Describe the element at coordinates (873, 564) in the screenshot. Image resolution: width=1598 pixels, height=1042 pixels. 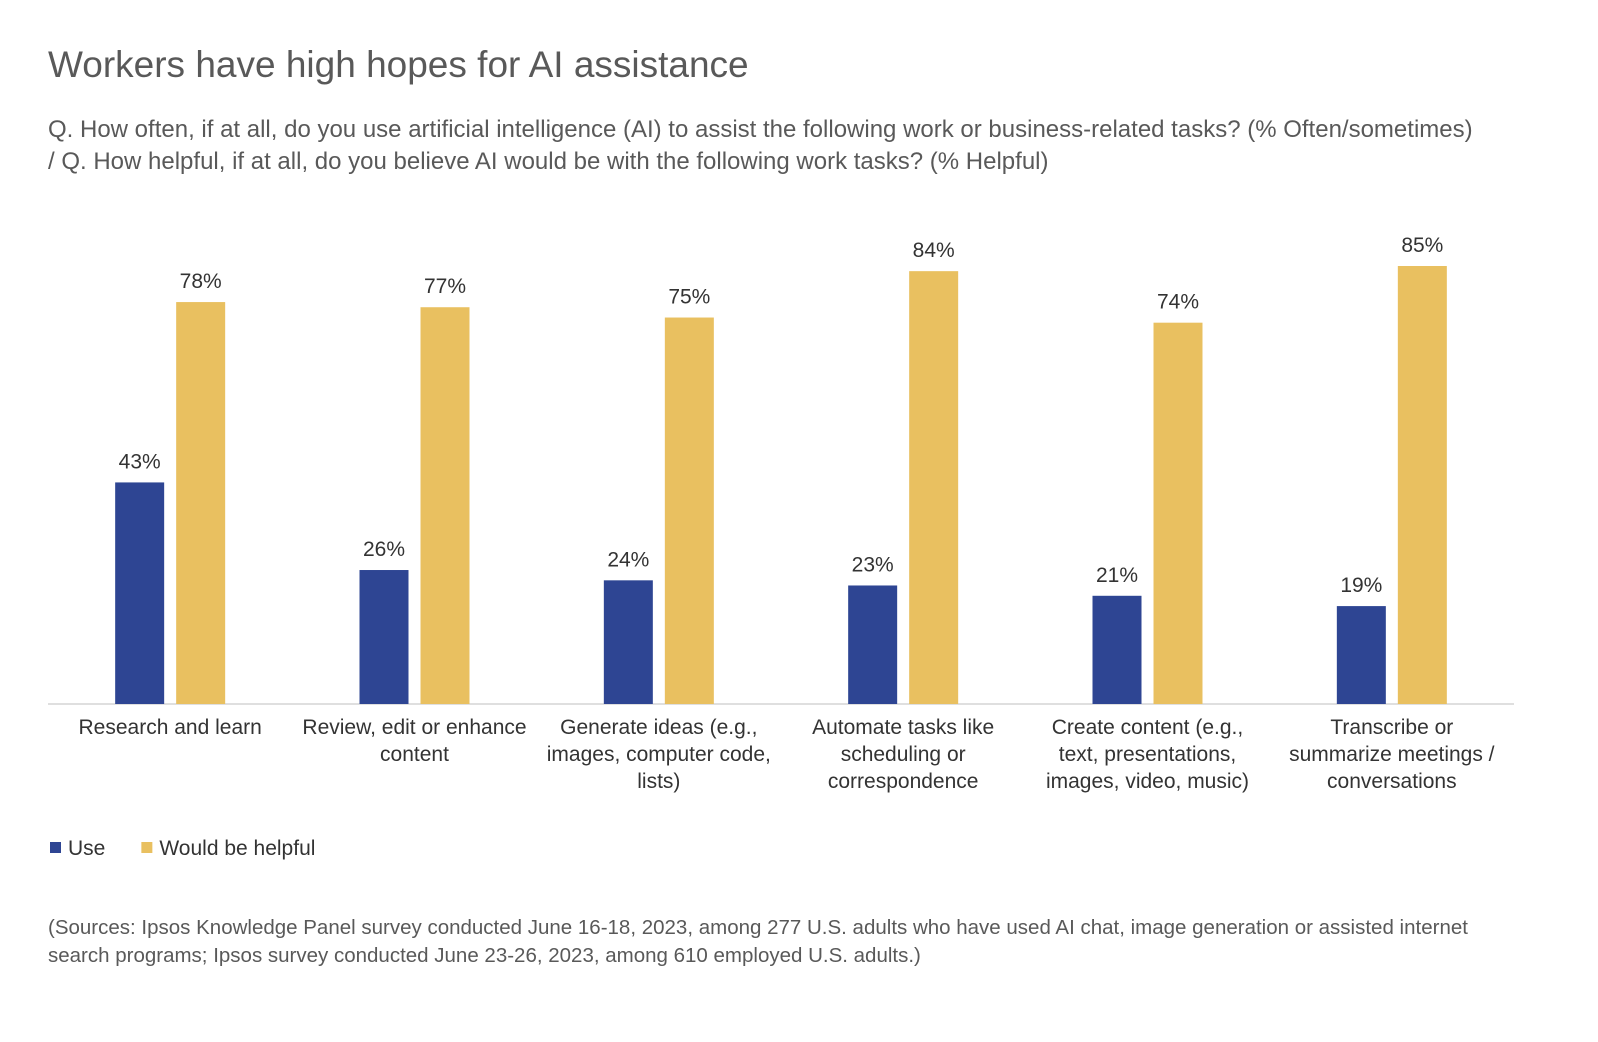
I see `data-label: 23%` at that location.